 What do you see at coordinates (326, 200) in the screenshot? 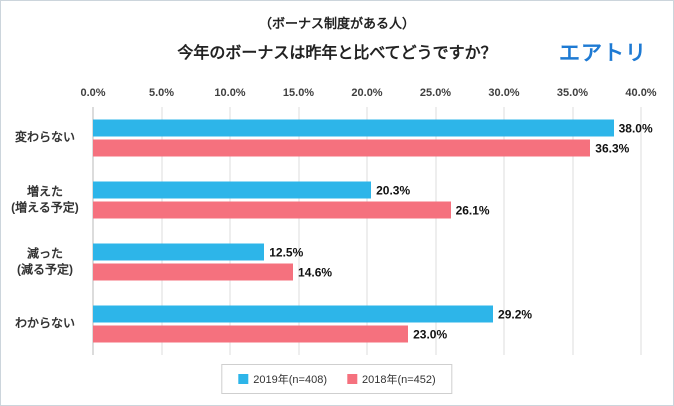
I see `category-row: 増えた (増える予定) 20.3% 26.1%` at bounding box center [326, 200].